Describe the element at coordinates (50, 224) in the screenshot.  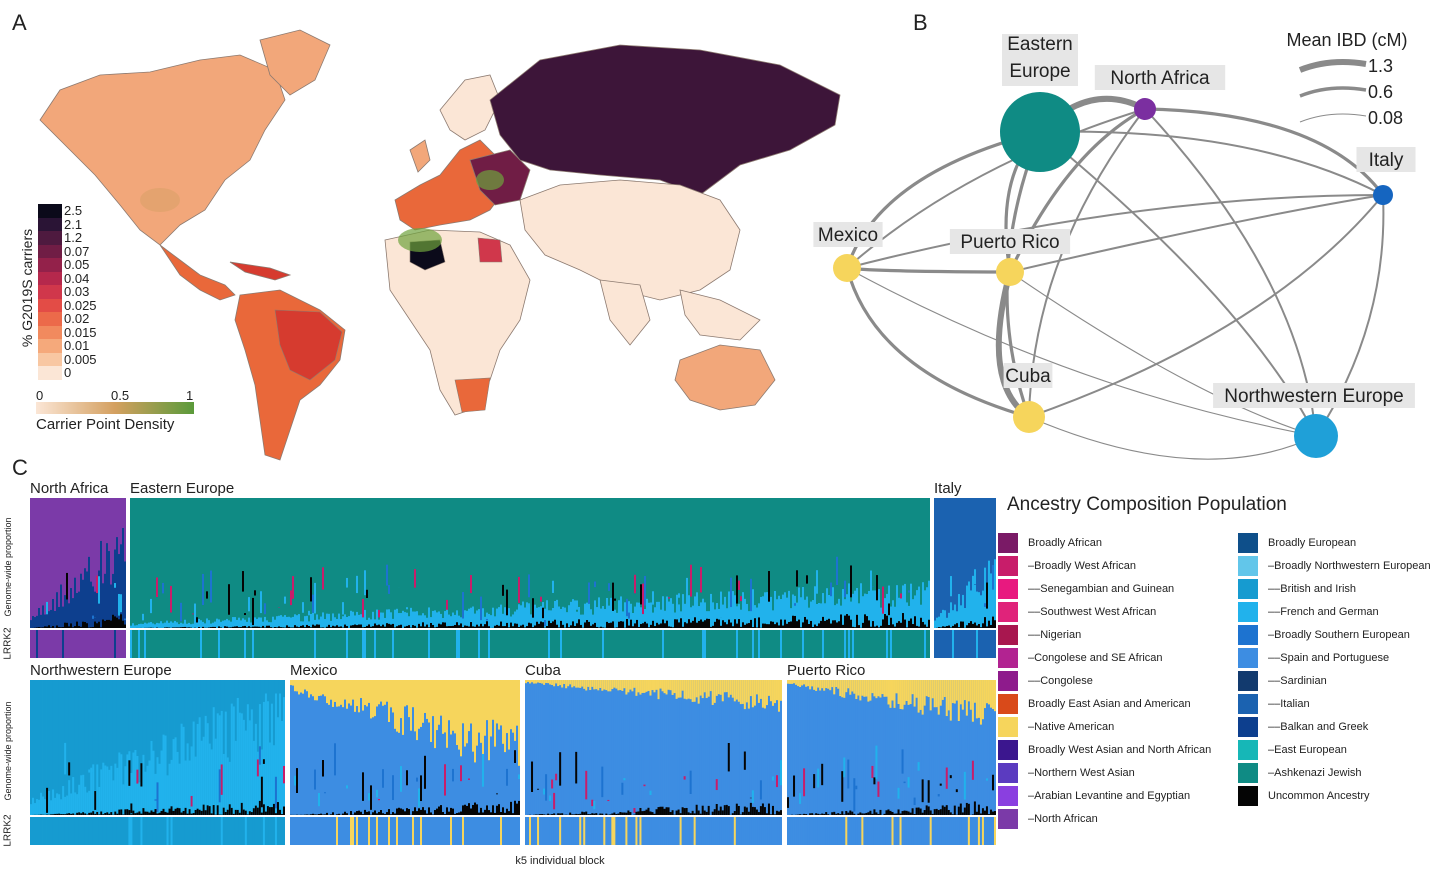
I see `map-legend-swatch` at that location.